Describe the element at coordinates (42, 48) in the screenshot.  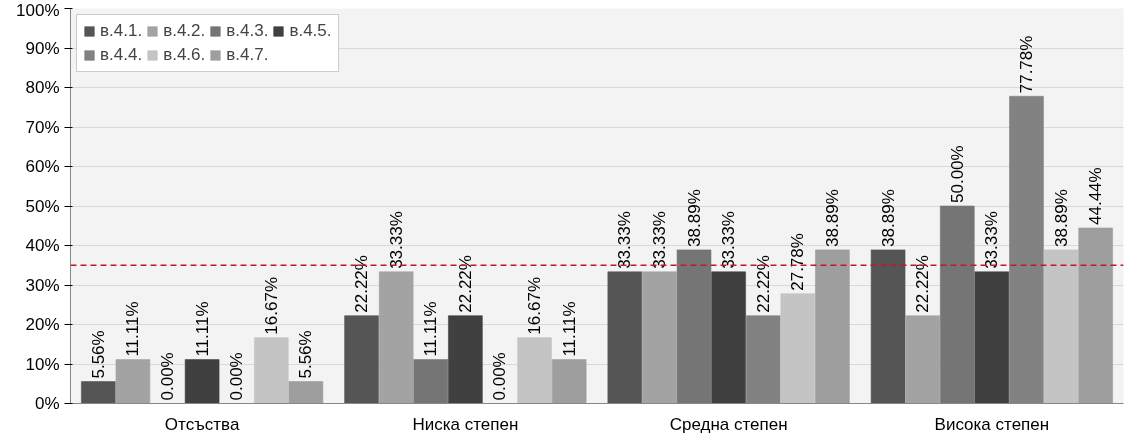
I see `y-tick-label: 90%` at that location.